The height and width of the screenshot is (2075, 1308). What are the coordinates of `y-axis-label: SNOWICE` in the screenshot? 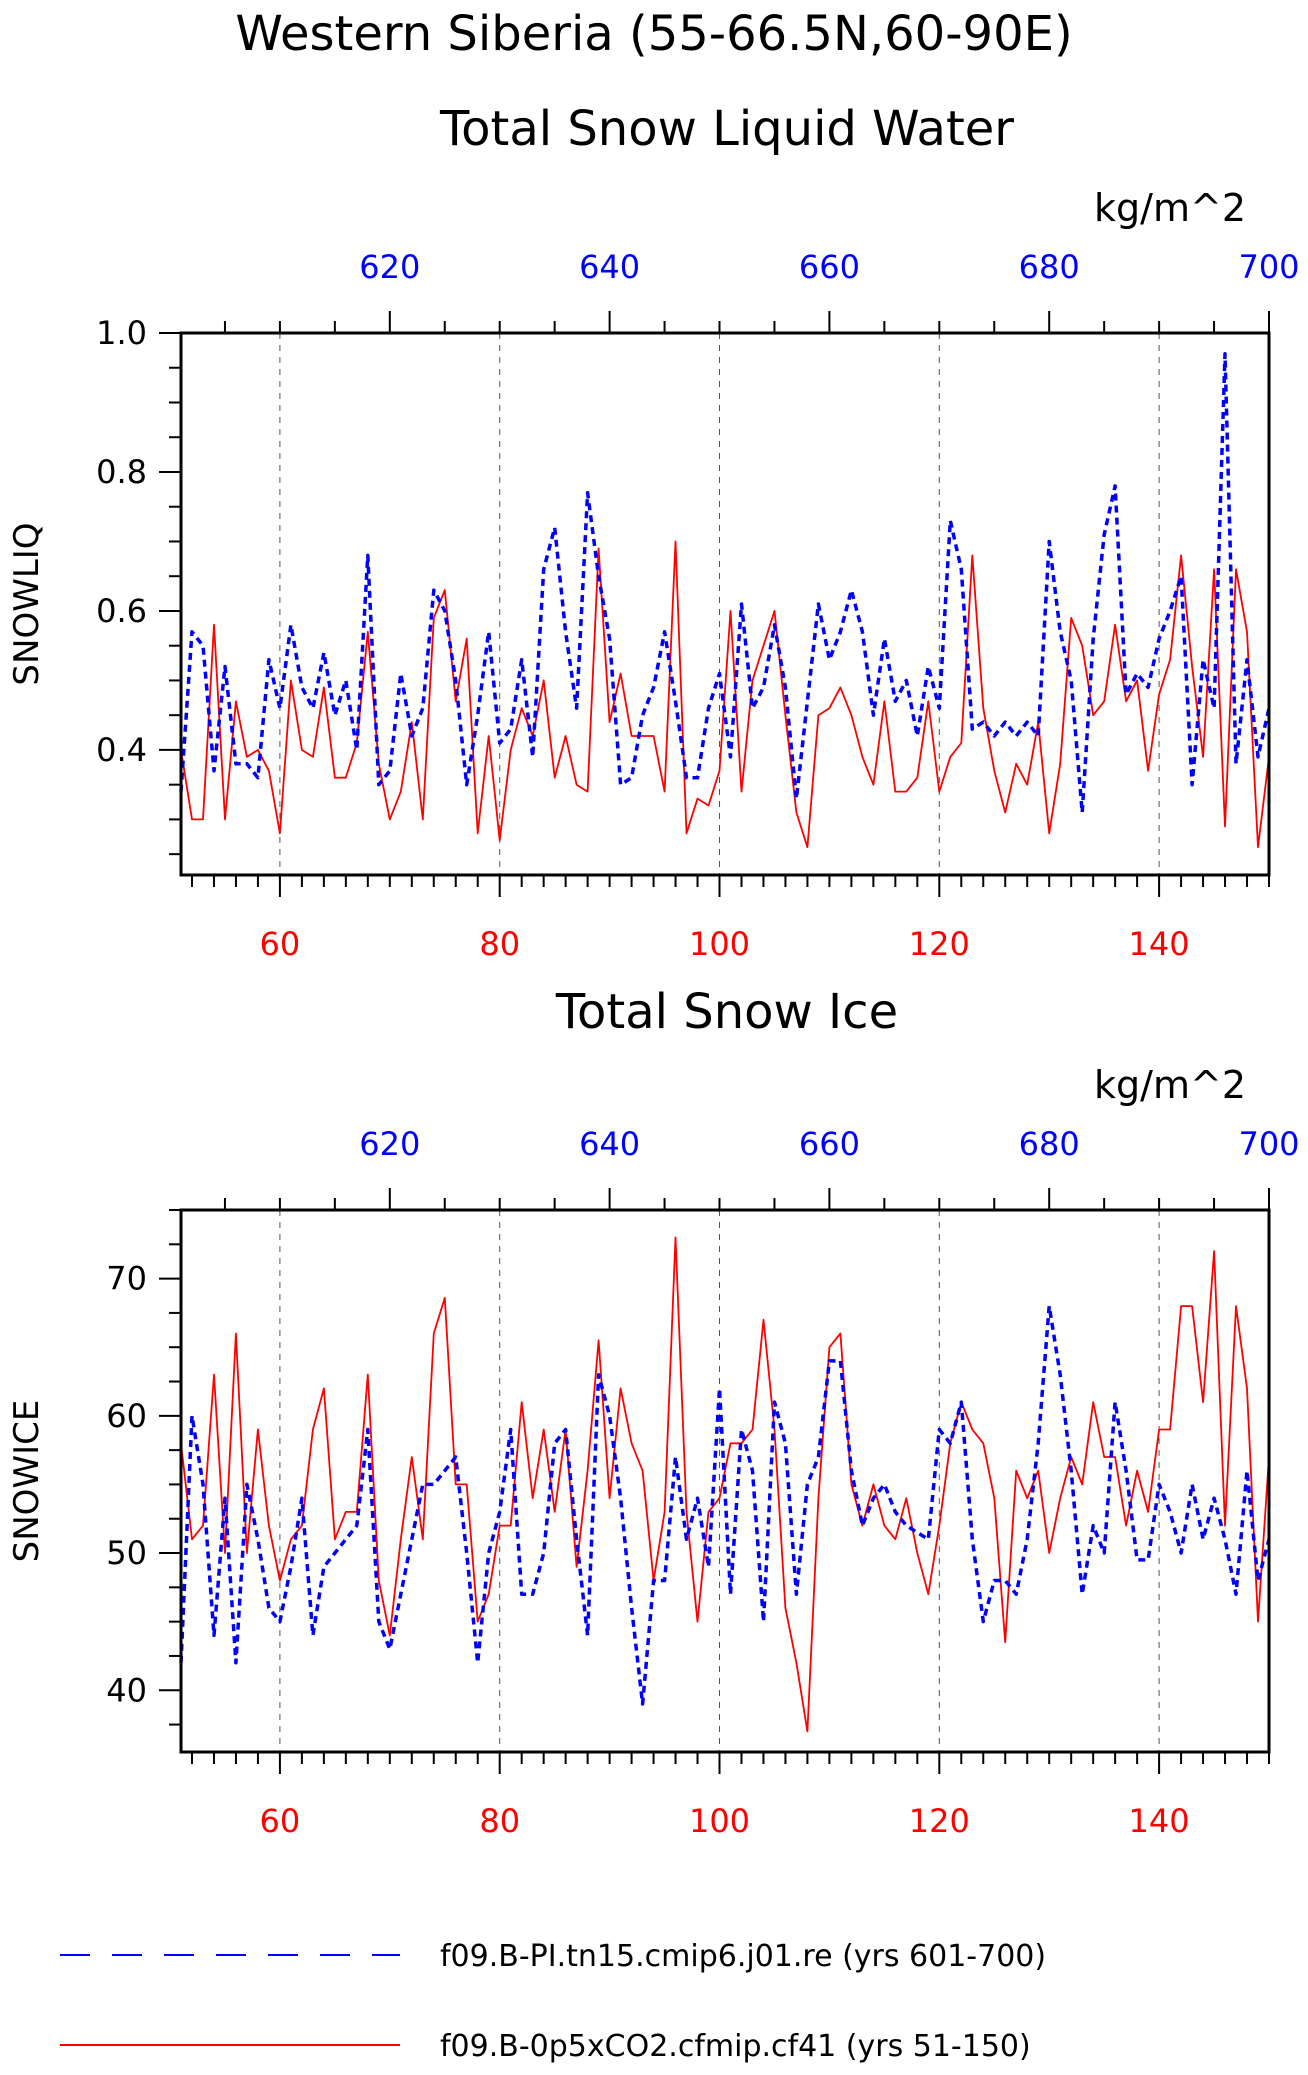 It's located at (27, 1481).